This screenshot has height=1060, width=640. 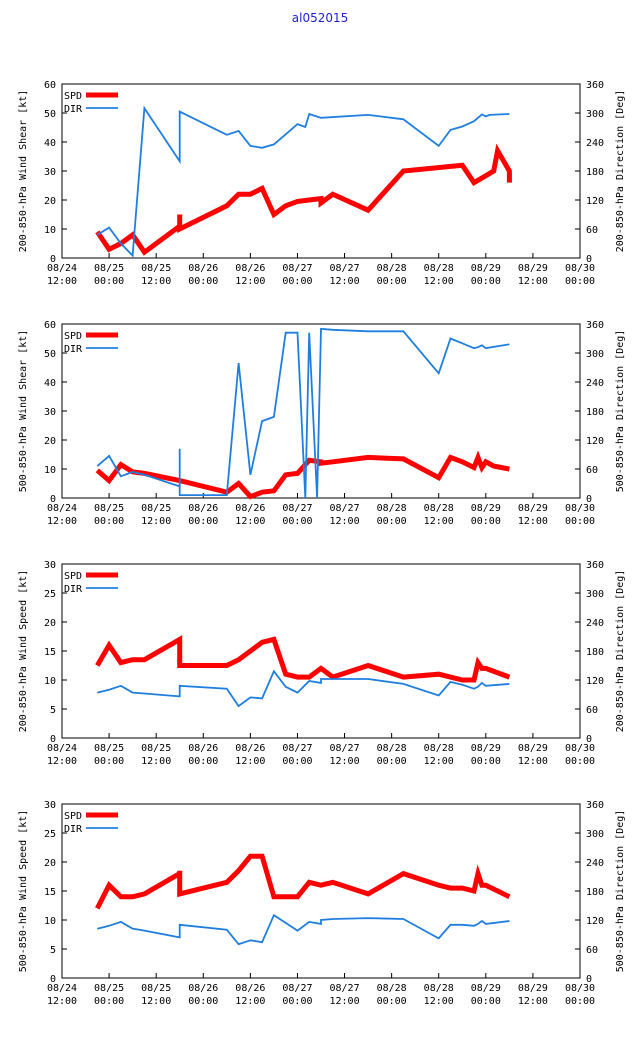 What do you see at coordinates (50, 383) in the screenshot?
I see `y-tick-label: 40` at bounding box center [50, 383].